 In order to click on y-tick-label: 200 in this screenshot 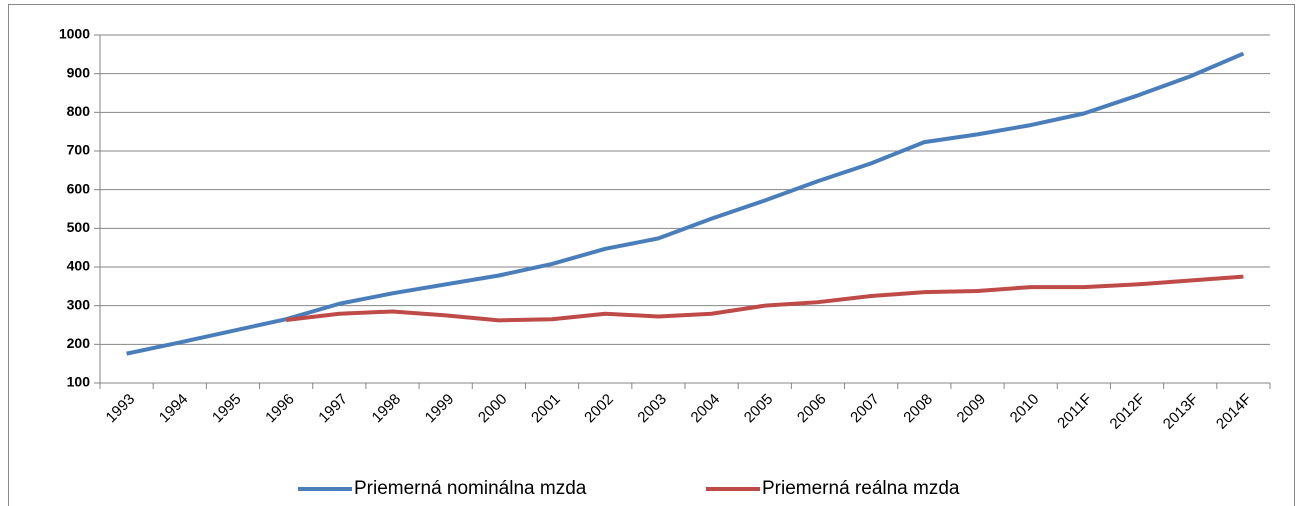, I will do `click(79, 343)`.